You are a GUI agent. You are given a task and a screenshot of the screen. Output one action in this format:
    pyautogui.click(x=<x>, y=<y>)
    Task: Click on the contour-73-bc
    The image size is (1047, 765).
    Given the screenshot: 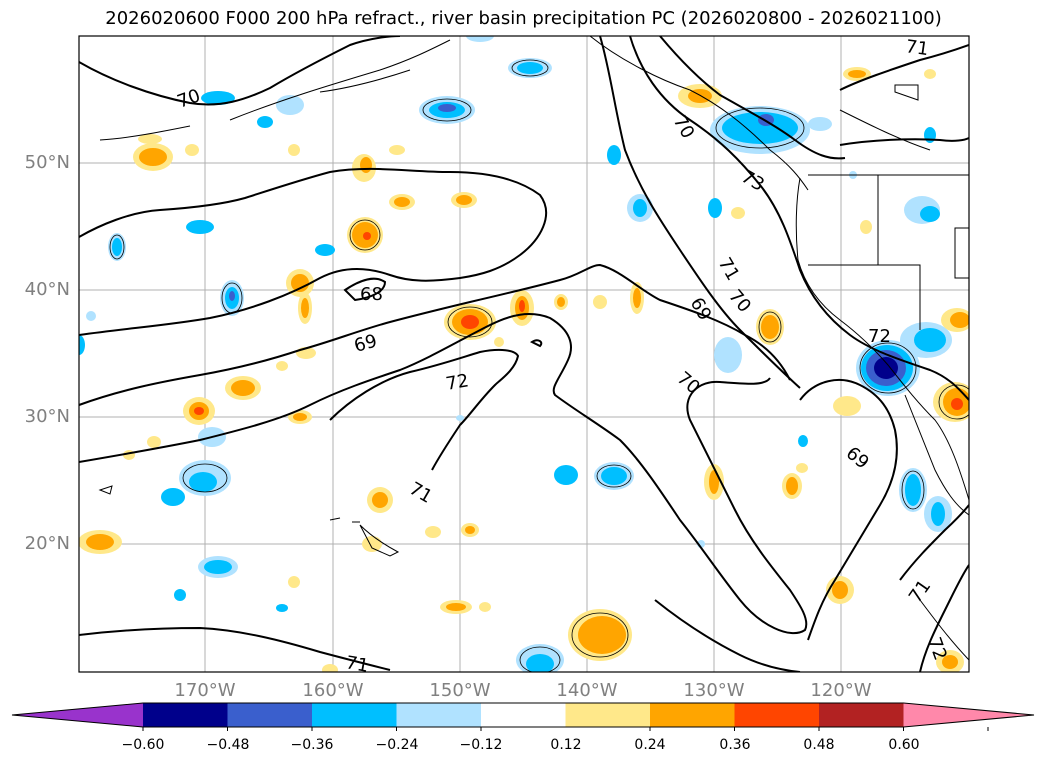 What is the action you would take?
    pyautogui.click(x=752, y=98)
    